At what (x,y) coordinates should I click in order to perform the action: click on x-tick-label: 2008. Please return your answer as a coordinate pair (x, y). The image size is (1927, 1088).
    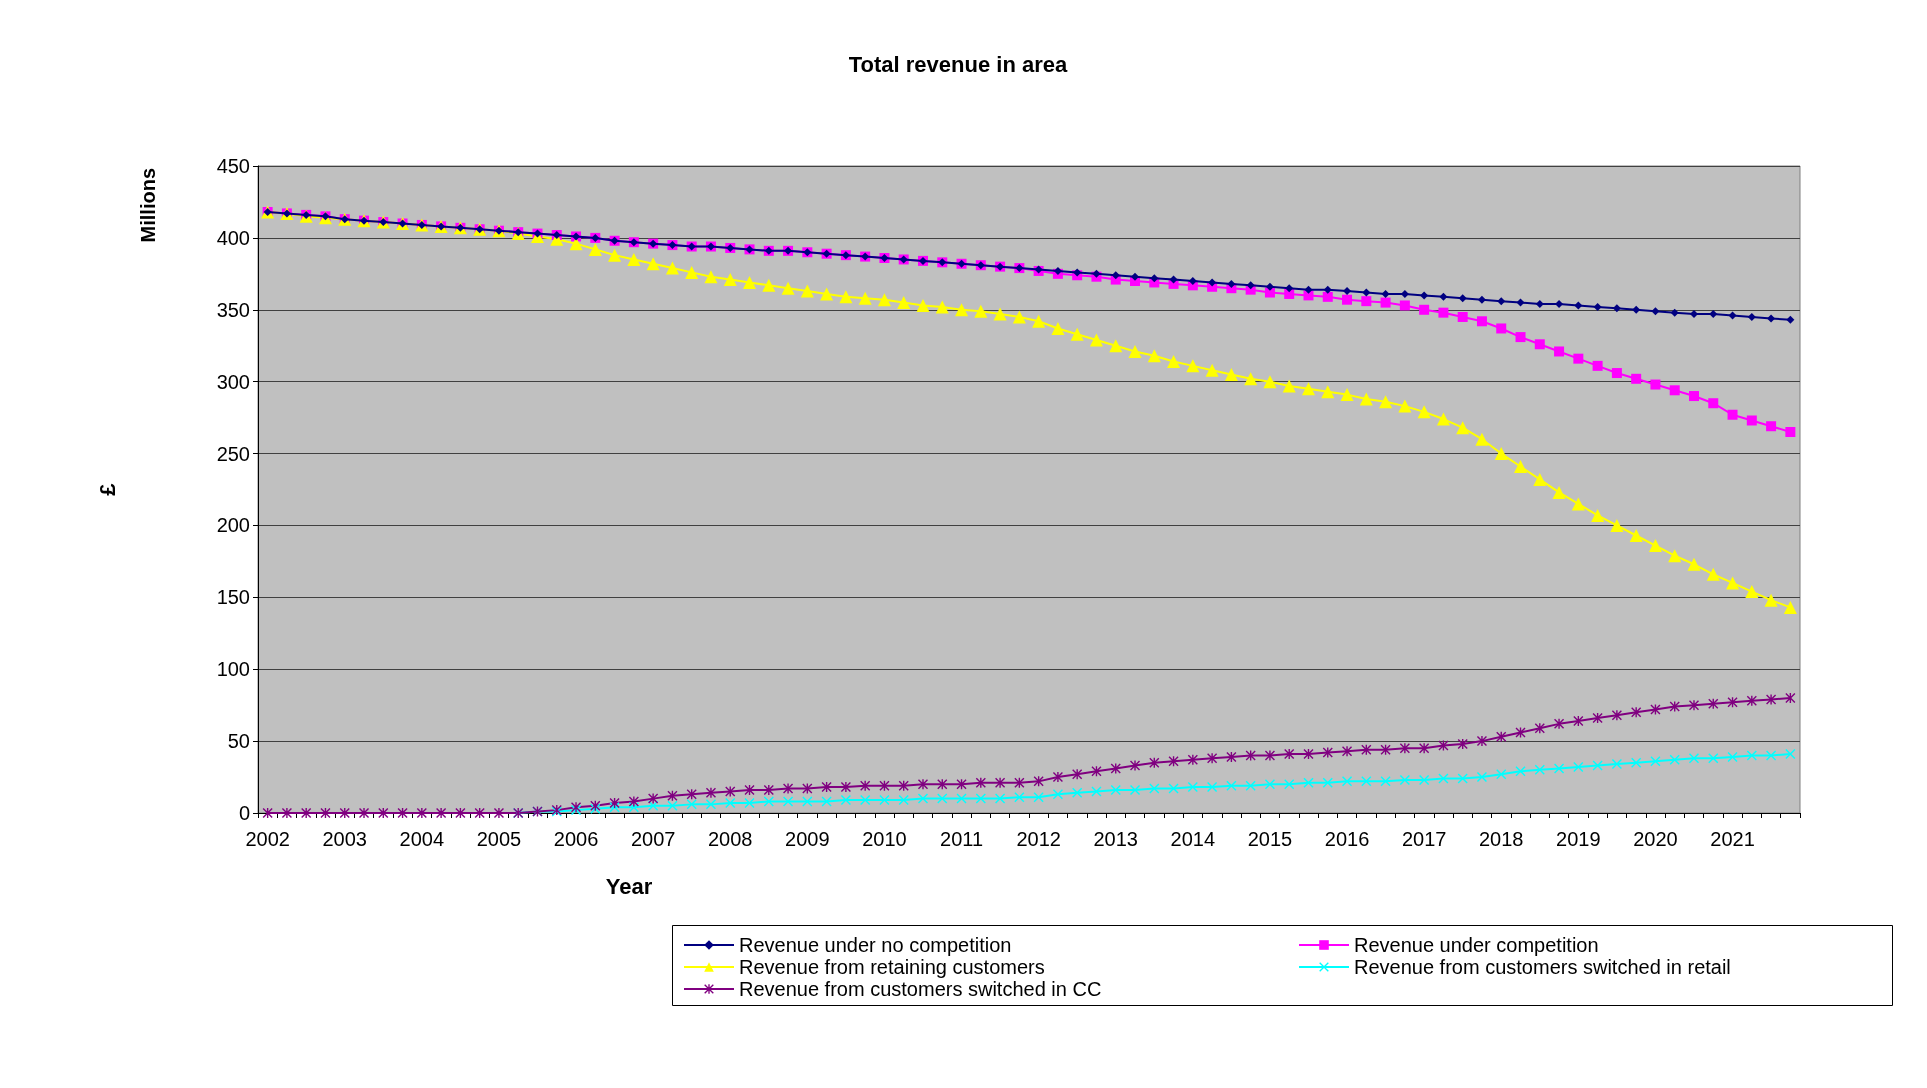
    Looking at the image, I should click on (730, 839).